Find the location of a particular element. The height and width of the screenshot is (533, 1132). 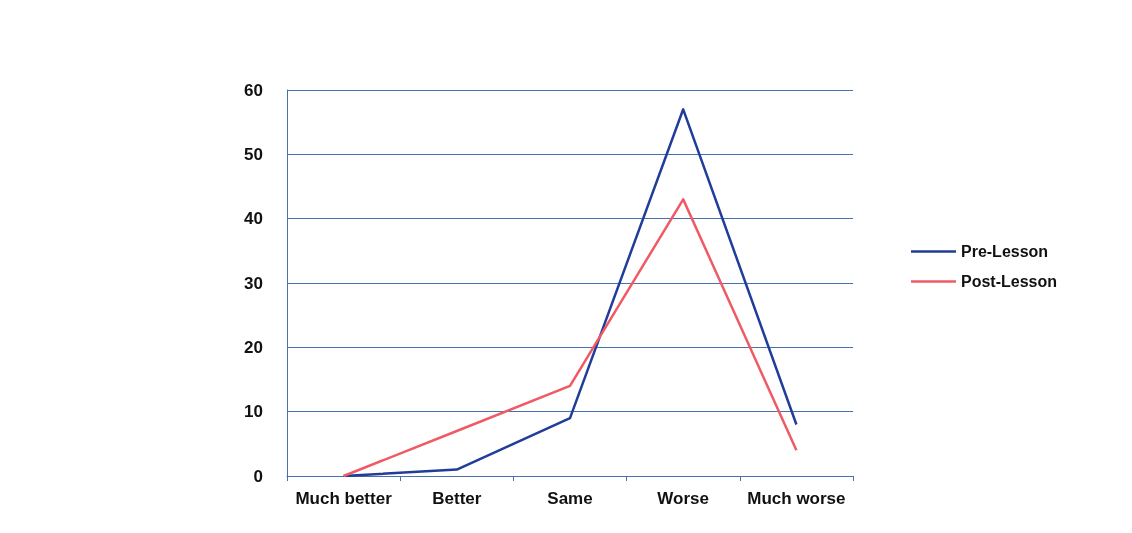

x-tick-label: Much better is located at coordinates (344, 498).